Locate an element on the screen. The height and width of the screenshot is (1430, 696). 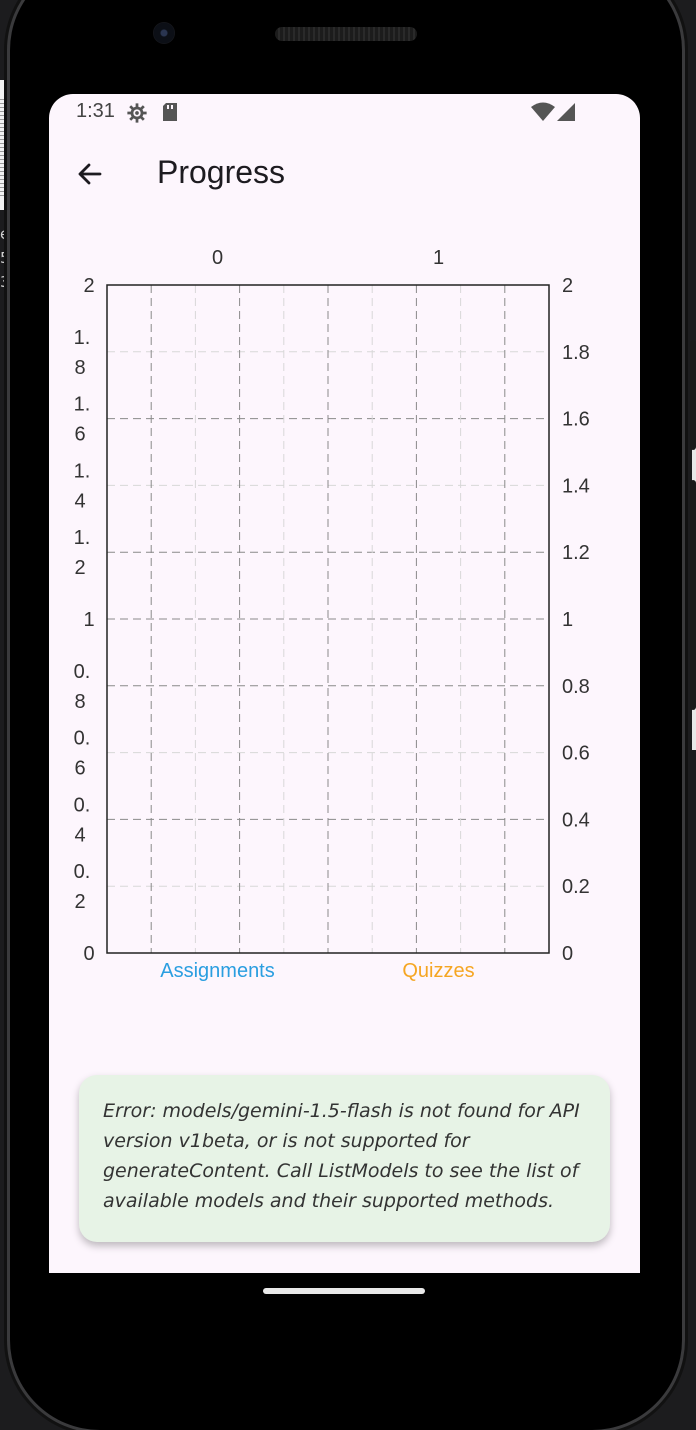
y-tick-label-right: 1.6 is located at coordinates (576, 420).